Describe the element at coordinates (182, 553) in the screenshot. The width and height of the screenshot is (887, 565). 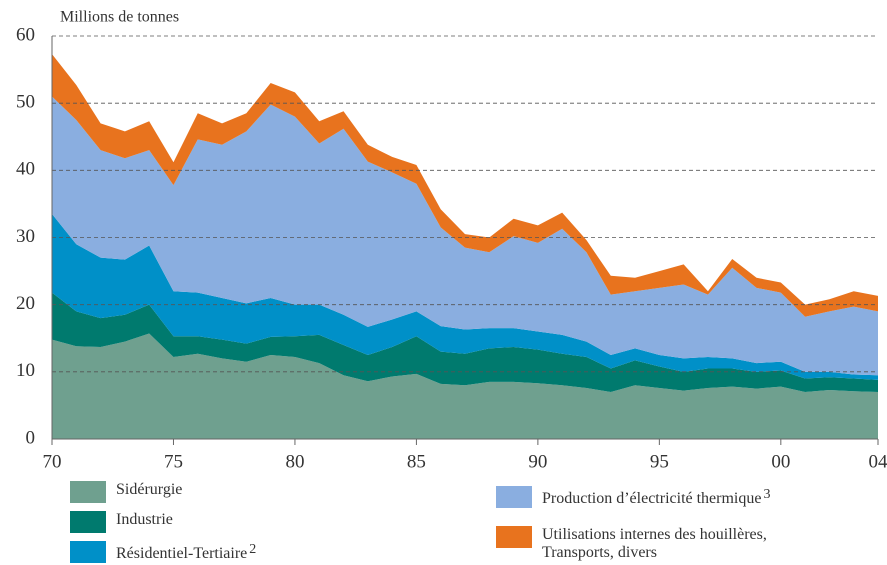
I see `legend-label: Résidentiel-Tertiaire` at that location.